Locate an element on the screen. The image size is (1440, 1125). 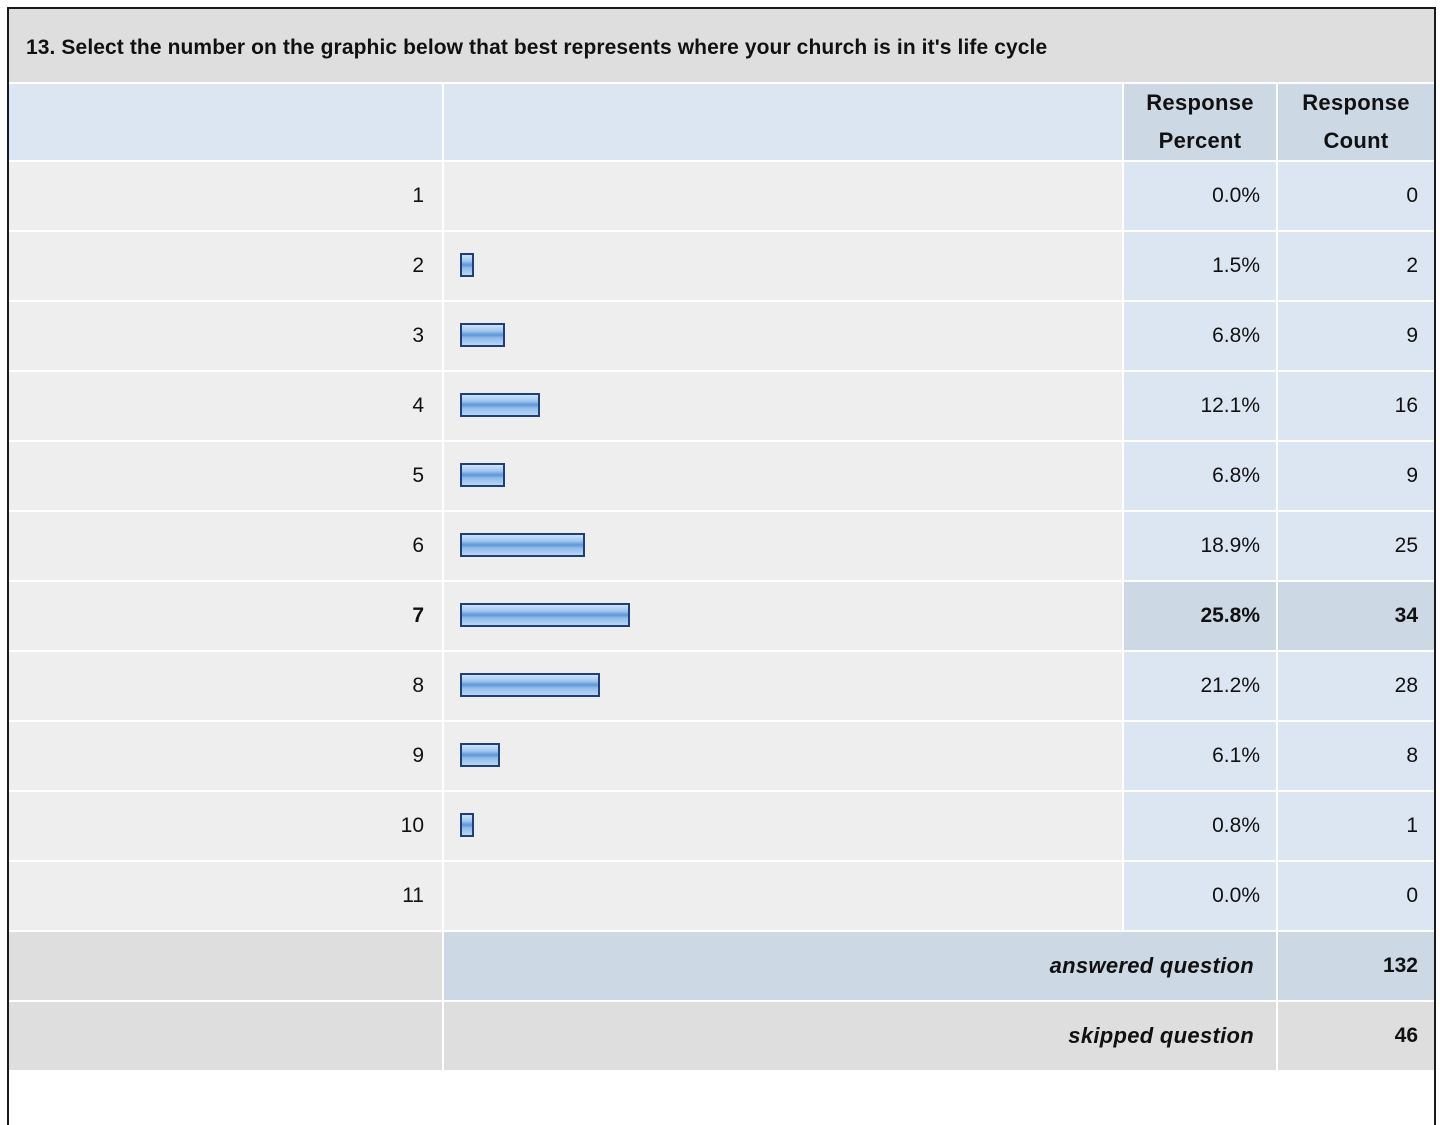
answer-option-label: 8 is located at coordinates (226, 687).